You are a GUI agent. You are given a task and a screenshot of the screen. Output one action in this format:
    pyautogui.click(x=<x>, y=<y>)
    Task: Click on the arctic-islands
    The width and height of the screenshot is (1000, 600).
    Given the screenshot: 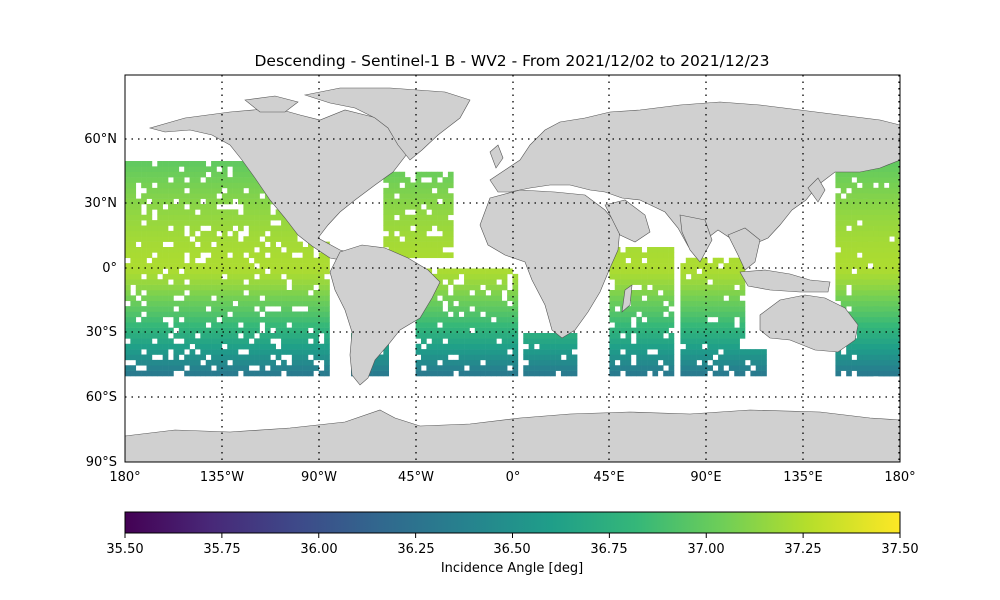 What is the action you would take?
    pyautogui.click(x=271, y=104)
    